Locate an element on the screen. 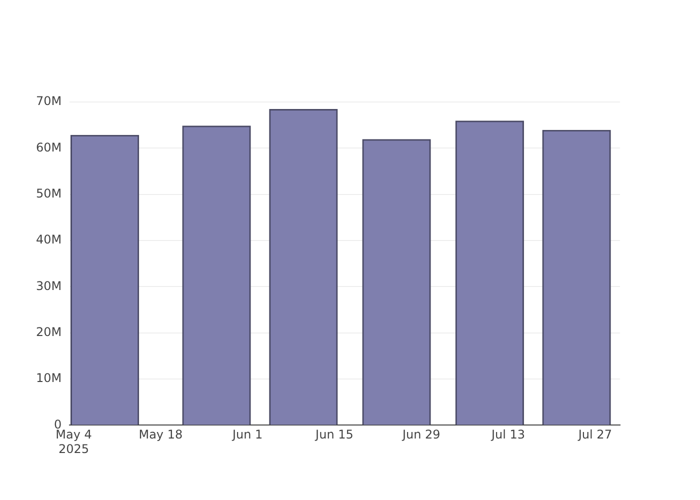 Image resolution: width=700 pixels, height=500 pixels. y-tick-label: 30M is located at coordinates (49, 285).